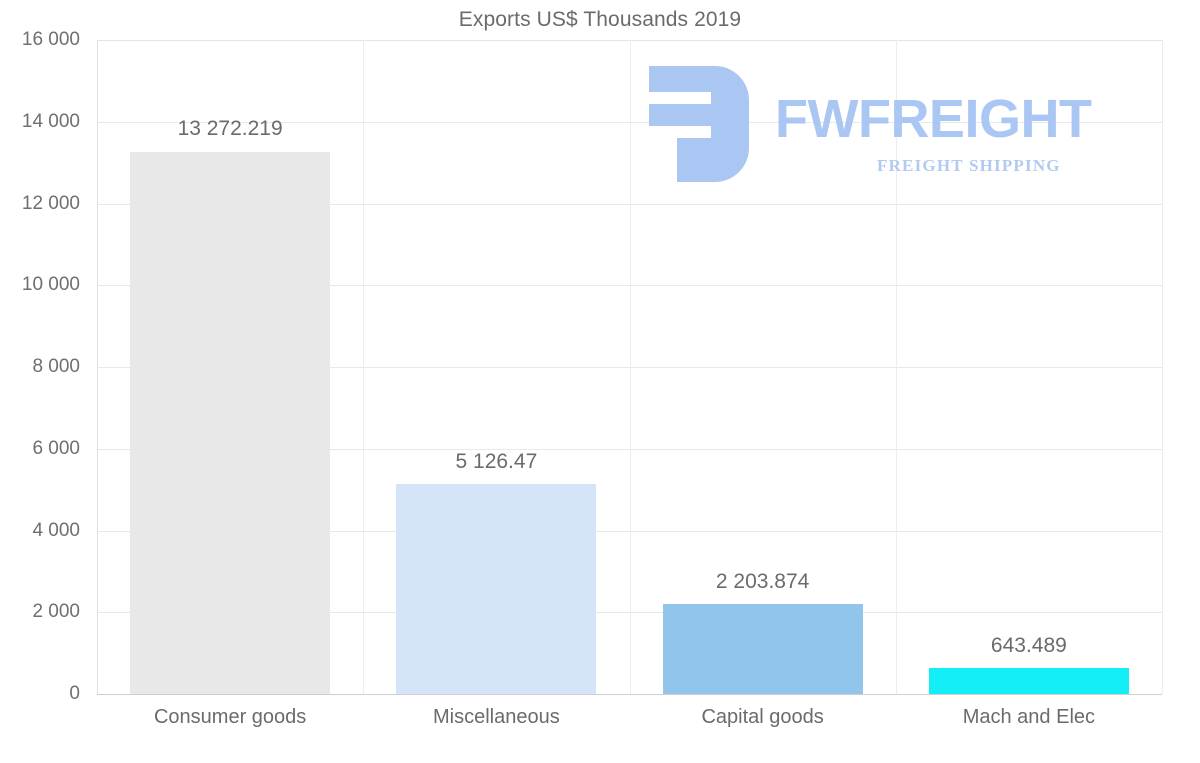  What do you see at coordinates (56, 366) in the screenshot?
I see `y-axis-tick-label: 8 000` at bounding box center [56, 366].